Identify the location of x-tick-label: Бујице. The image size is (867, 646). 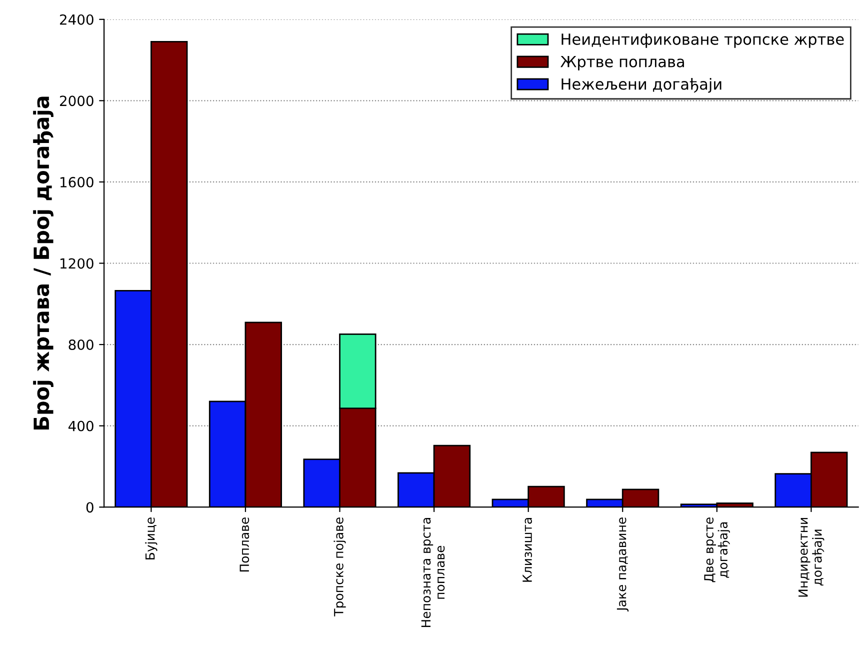
(151, 539).